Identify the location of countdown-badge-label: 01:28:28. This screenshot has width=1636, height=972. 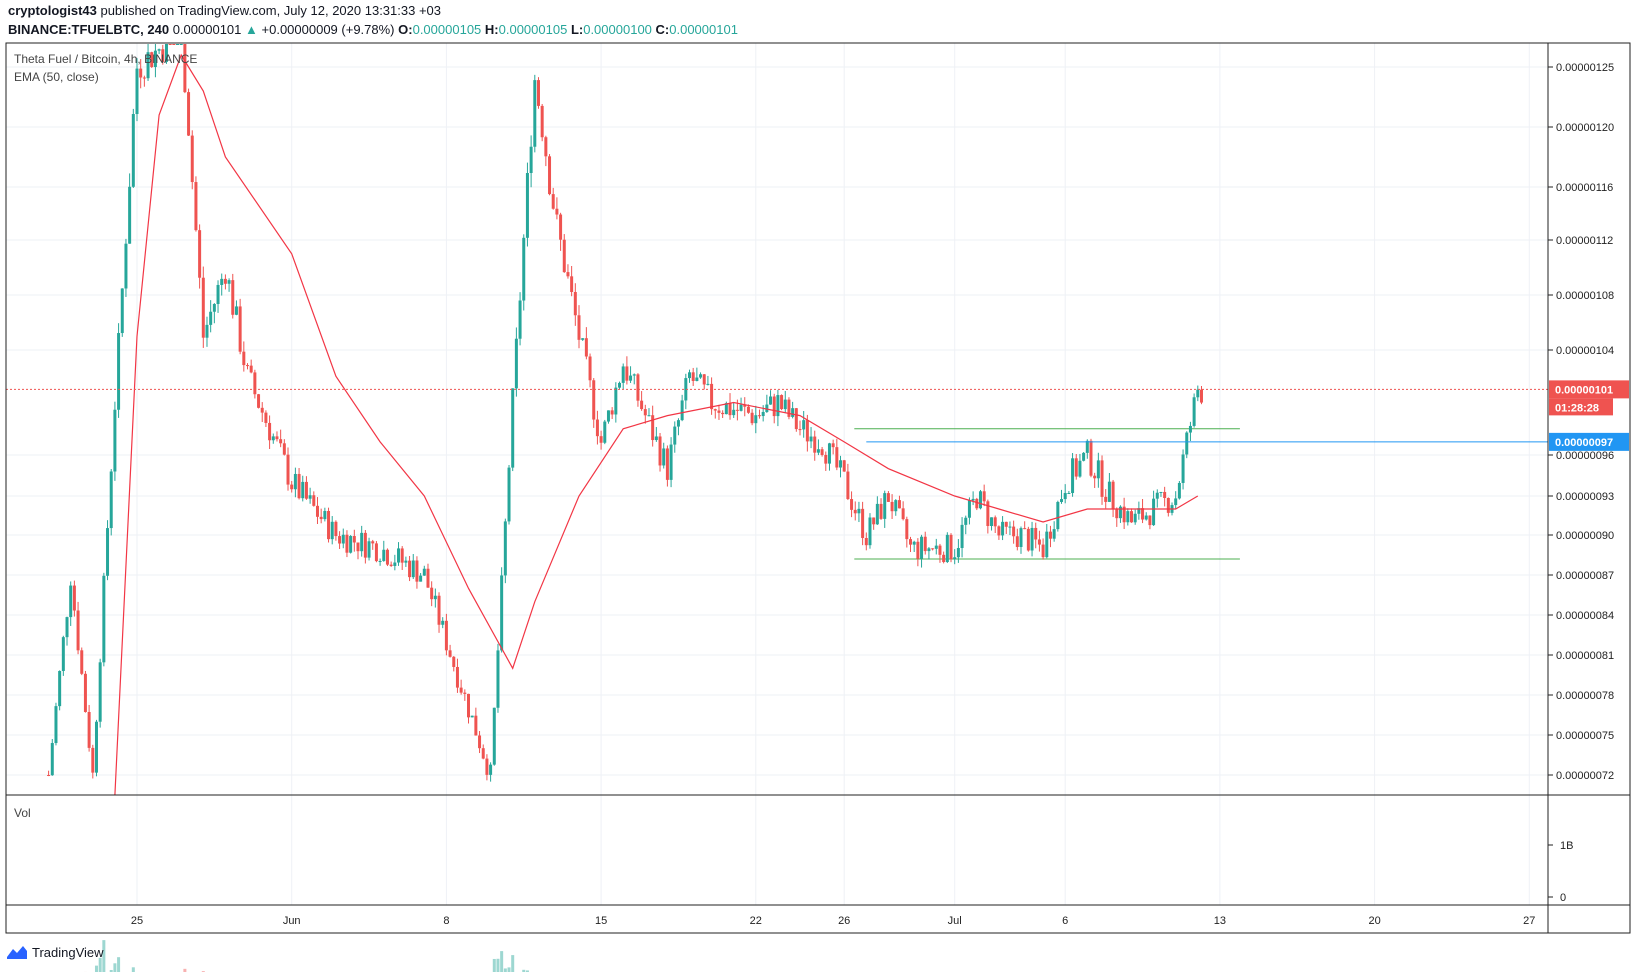
(1577, 408).